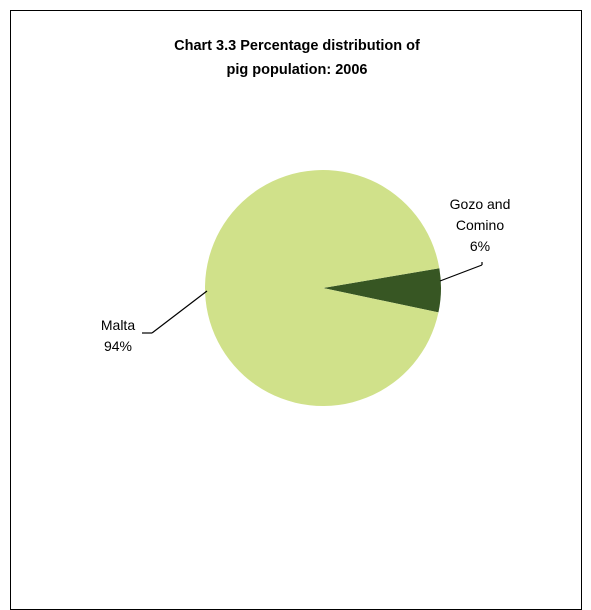 Image resolution: width=591 pixels, height=610 pixels. I want to click on chart-title-line-1: Chart 3.3 Percentage distribution of, so click(297, 46).